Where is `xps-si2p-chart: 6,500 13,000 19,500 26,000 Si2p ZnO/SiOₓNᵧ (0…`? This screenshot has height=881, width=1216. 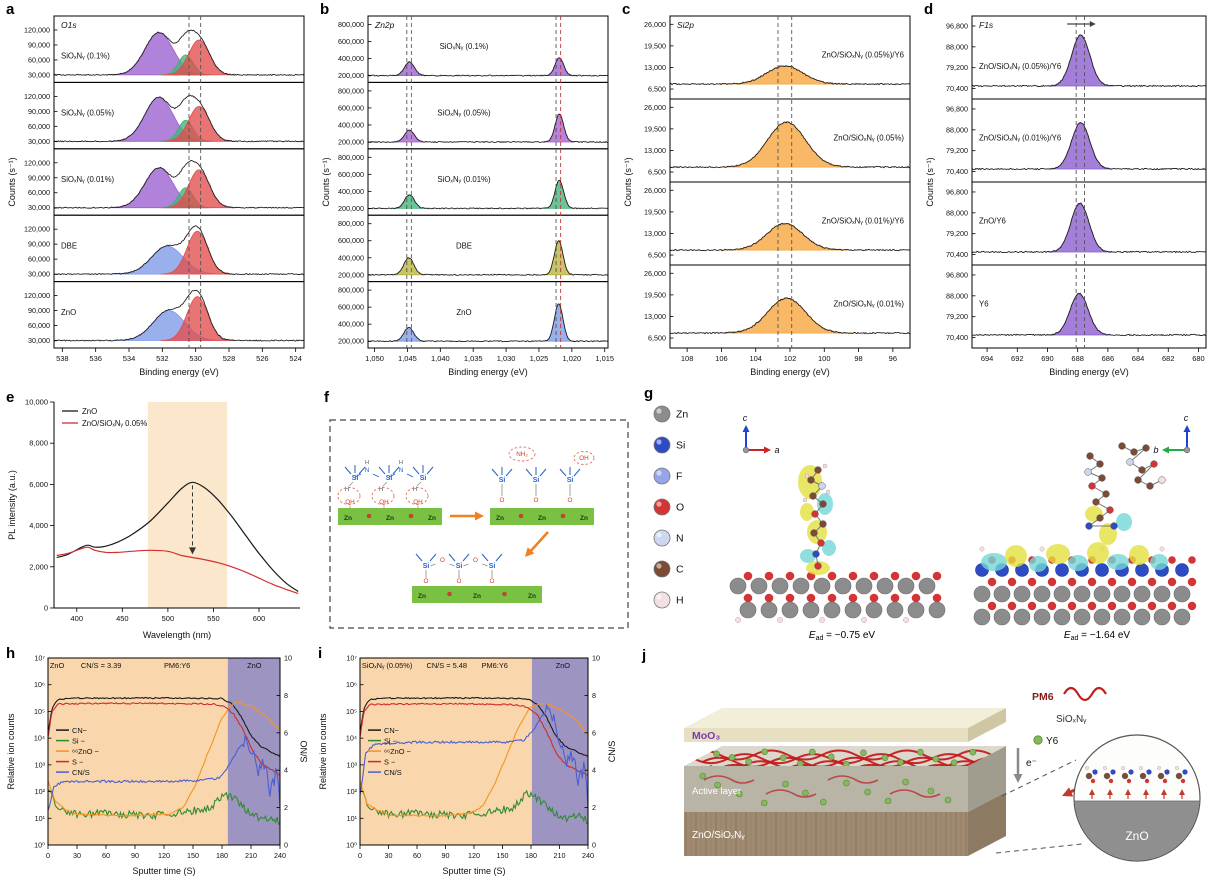
xps-si2p-chart: 6,500 13,000 19,500 26,000 Si2p ZnO/SiOₓNᵧ (0… is located at coordinates (767, 196).